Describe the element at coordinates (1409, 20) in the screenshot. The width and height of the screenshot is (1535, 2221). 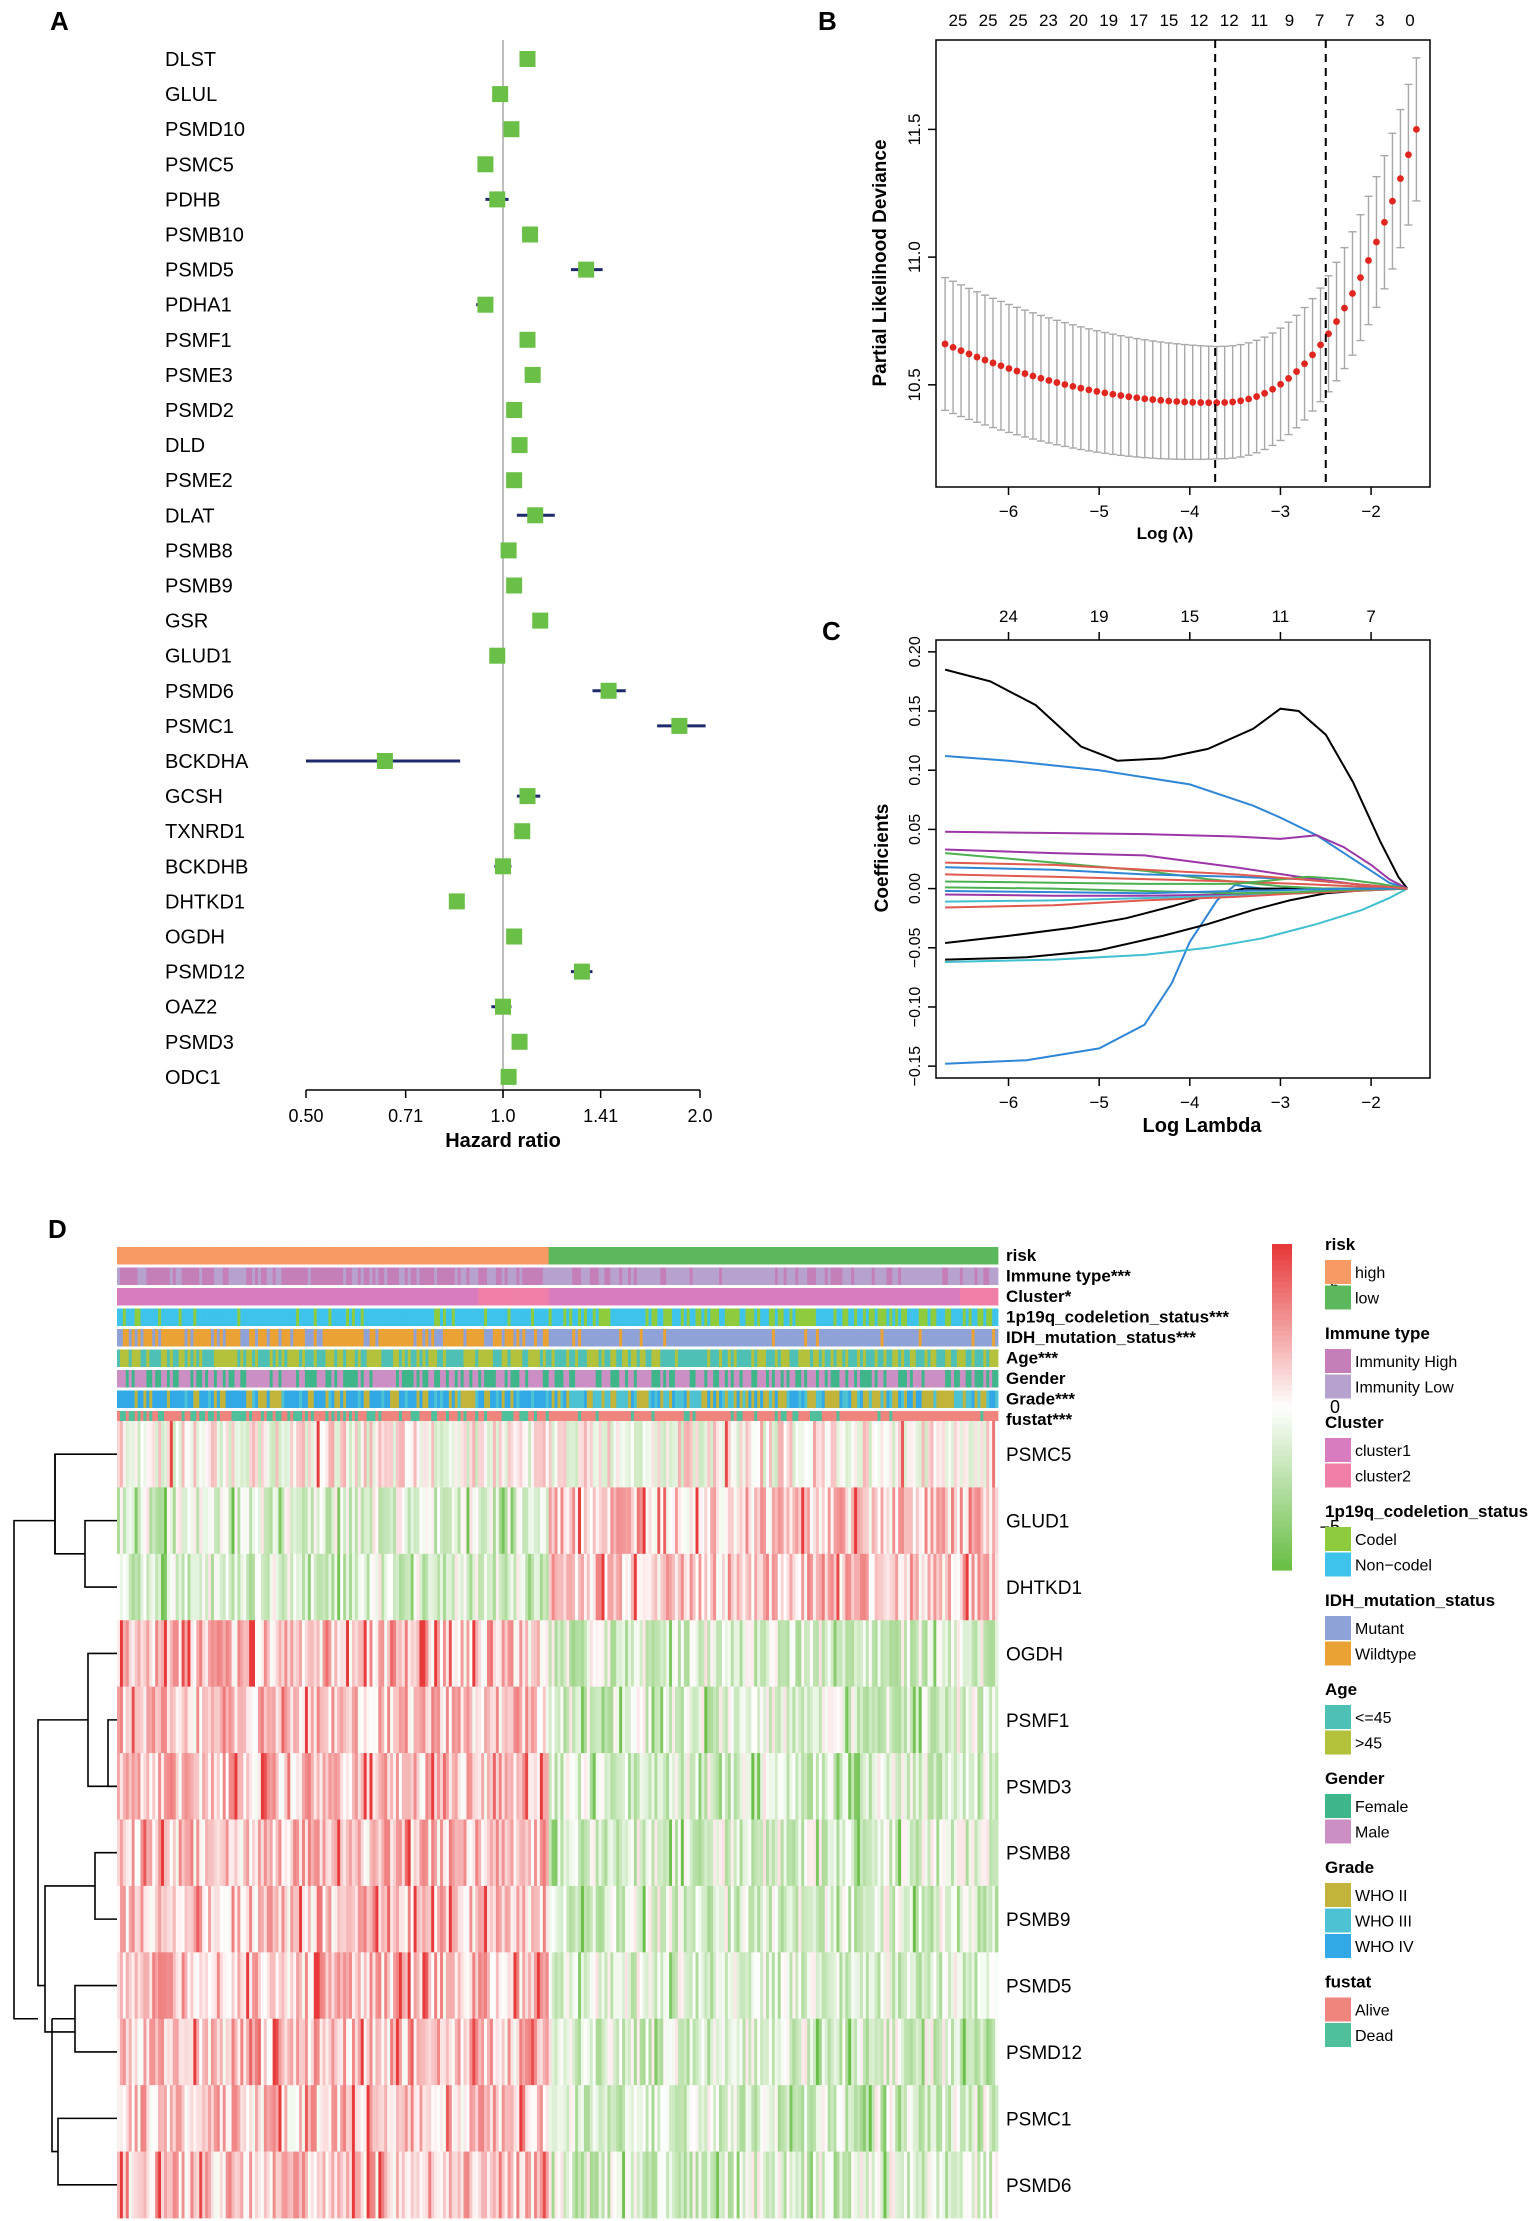
I see `top-axis-label: 0` at that location.